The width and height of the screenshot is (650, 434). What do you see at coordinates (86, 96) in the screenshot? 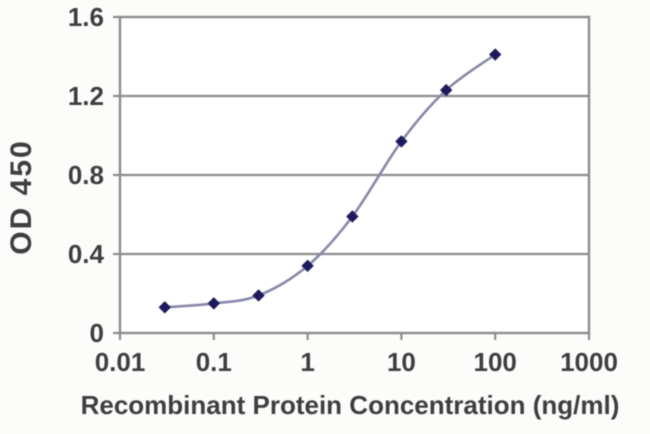
I see `y-tick-label: 1.2` at bounding box center [86, 96].